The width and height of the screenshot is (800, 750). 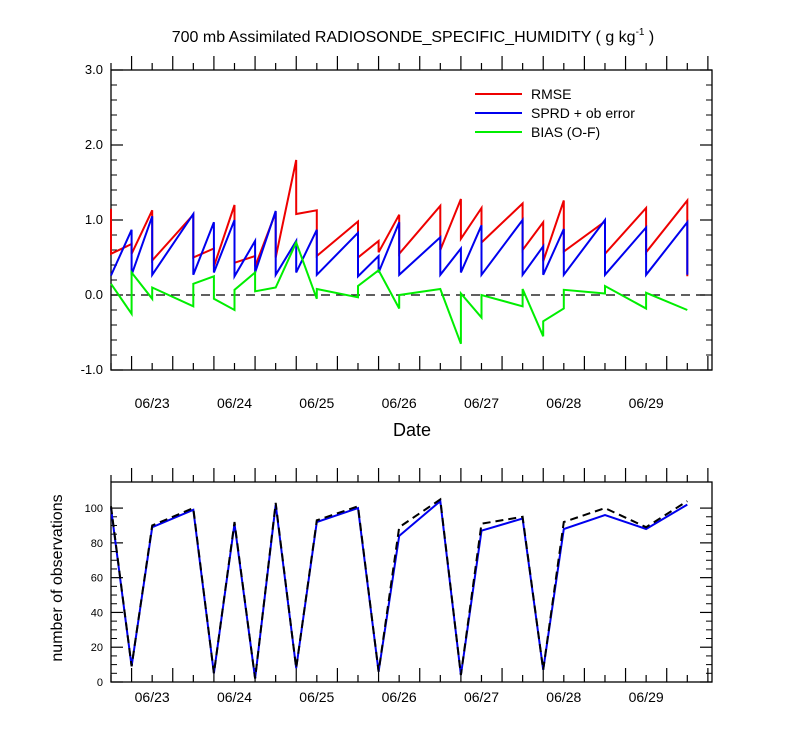 What do you see at coordinates (92, 369) in the screenshot?
I see `y-tick-label: -1.0` at bounding box center [92, 369].